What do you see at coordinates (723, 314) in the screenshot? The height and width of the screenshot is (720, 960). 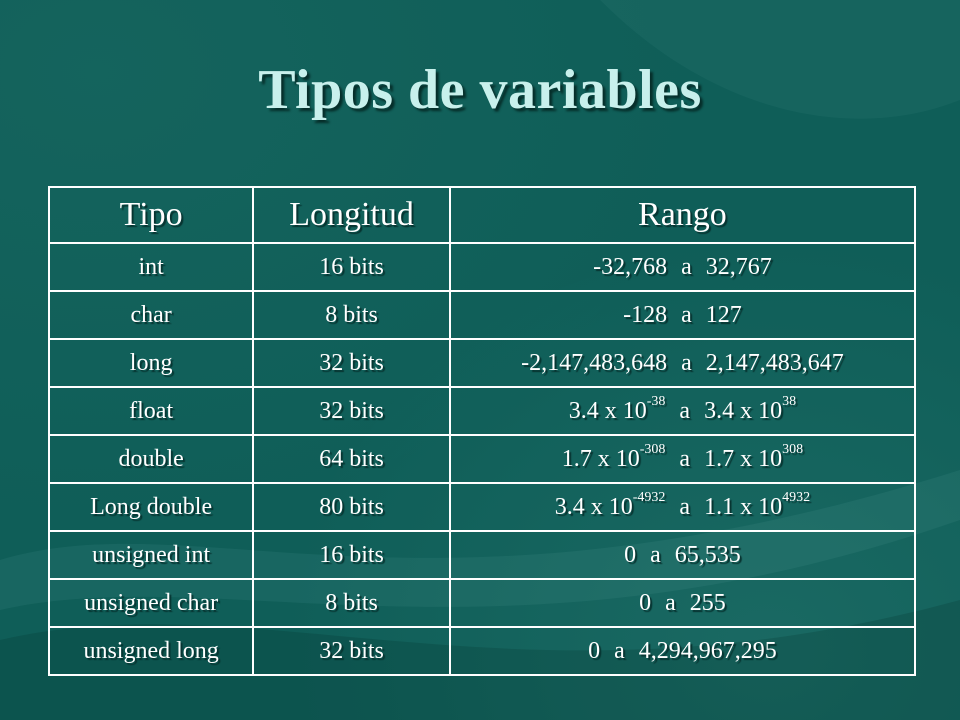 I see `range-max: 127` at bounding box center [723, 314].